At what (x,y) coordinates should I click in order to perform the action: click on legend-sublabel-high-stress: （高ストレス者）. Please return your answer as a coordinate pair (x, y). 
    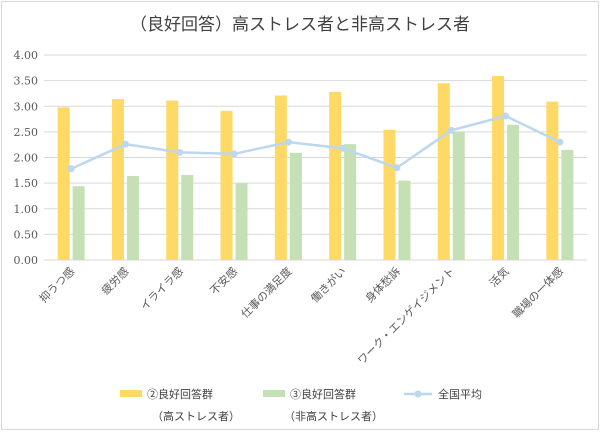
    Looking at the image, I should click on (196, 416).